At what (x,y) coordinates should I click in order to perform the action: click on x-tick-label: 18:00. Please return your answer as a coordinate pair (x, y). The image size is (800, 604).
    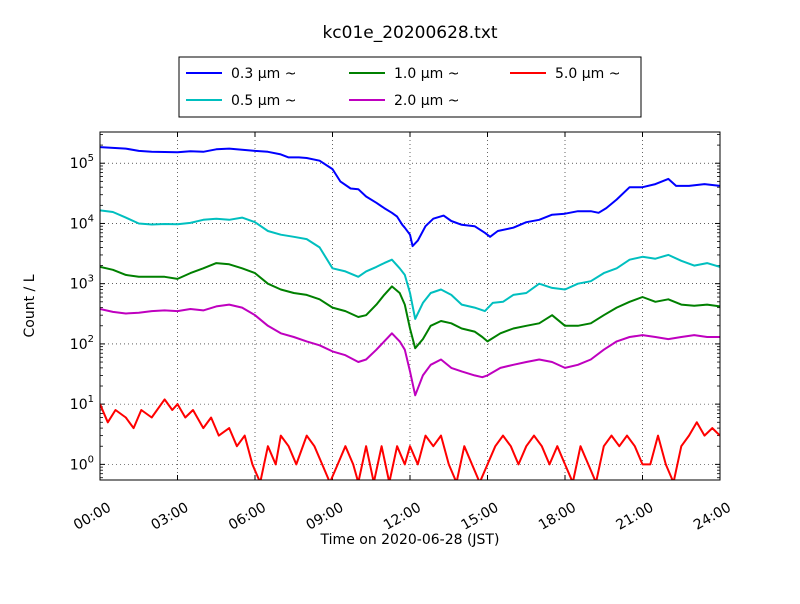
    Looking at the image, I should click on (557, 517).